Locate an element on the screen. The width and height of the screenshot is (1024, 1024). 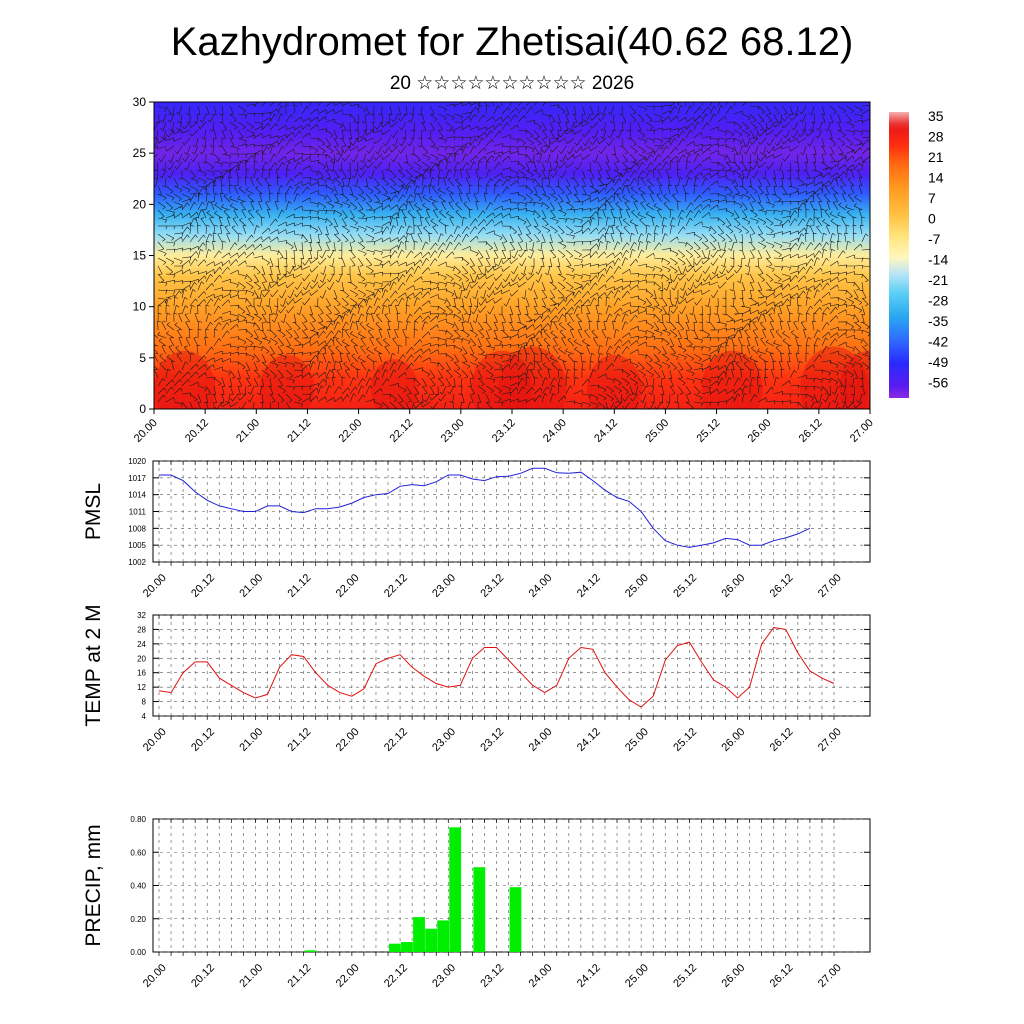
pmsl-line is located at coordinates (485, 507).